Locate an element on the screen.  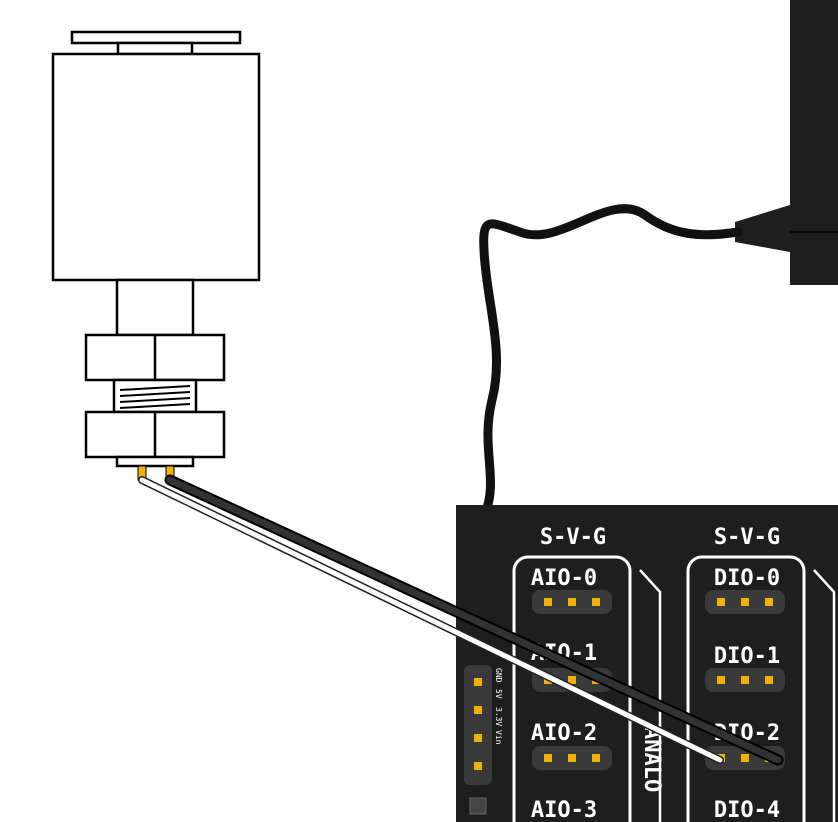
sensor-body is located at coordinates (156, 249).